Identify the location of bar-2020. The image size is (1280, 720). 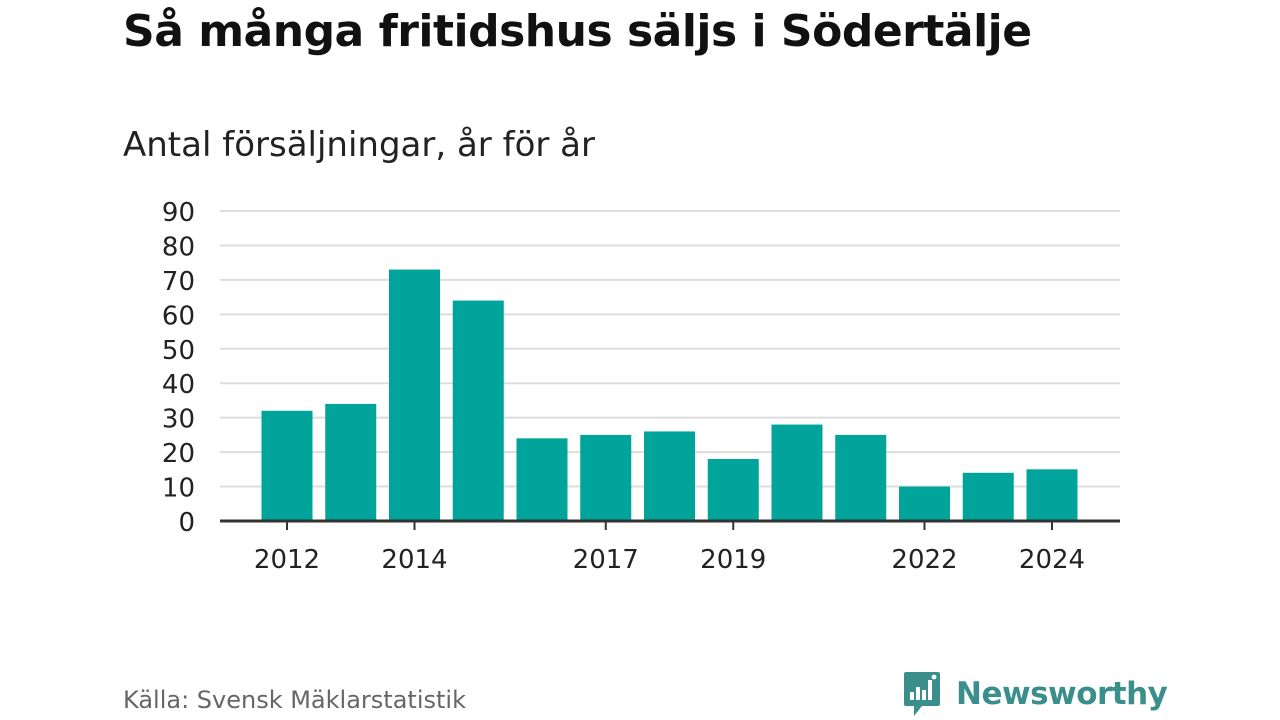
(797, 472).